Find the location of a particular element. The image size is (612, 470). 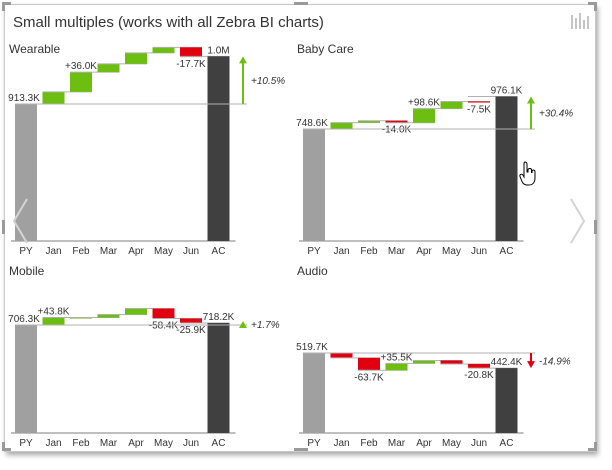

data-label-mar: -14.0K is located at coordinates (397, 130).